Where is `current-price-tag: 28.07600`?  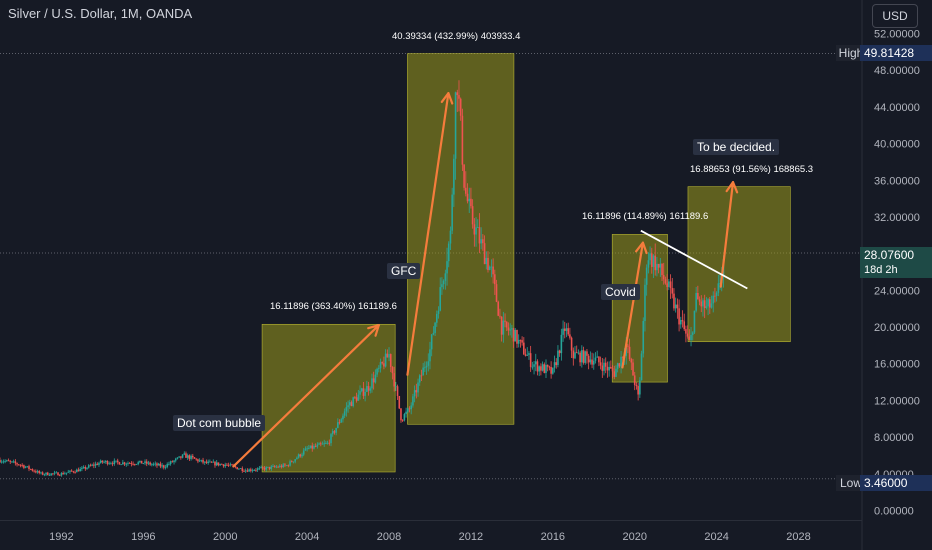
current-price-tag: 28.07600 is located at coordinates (896, 255).